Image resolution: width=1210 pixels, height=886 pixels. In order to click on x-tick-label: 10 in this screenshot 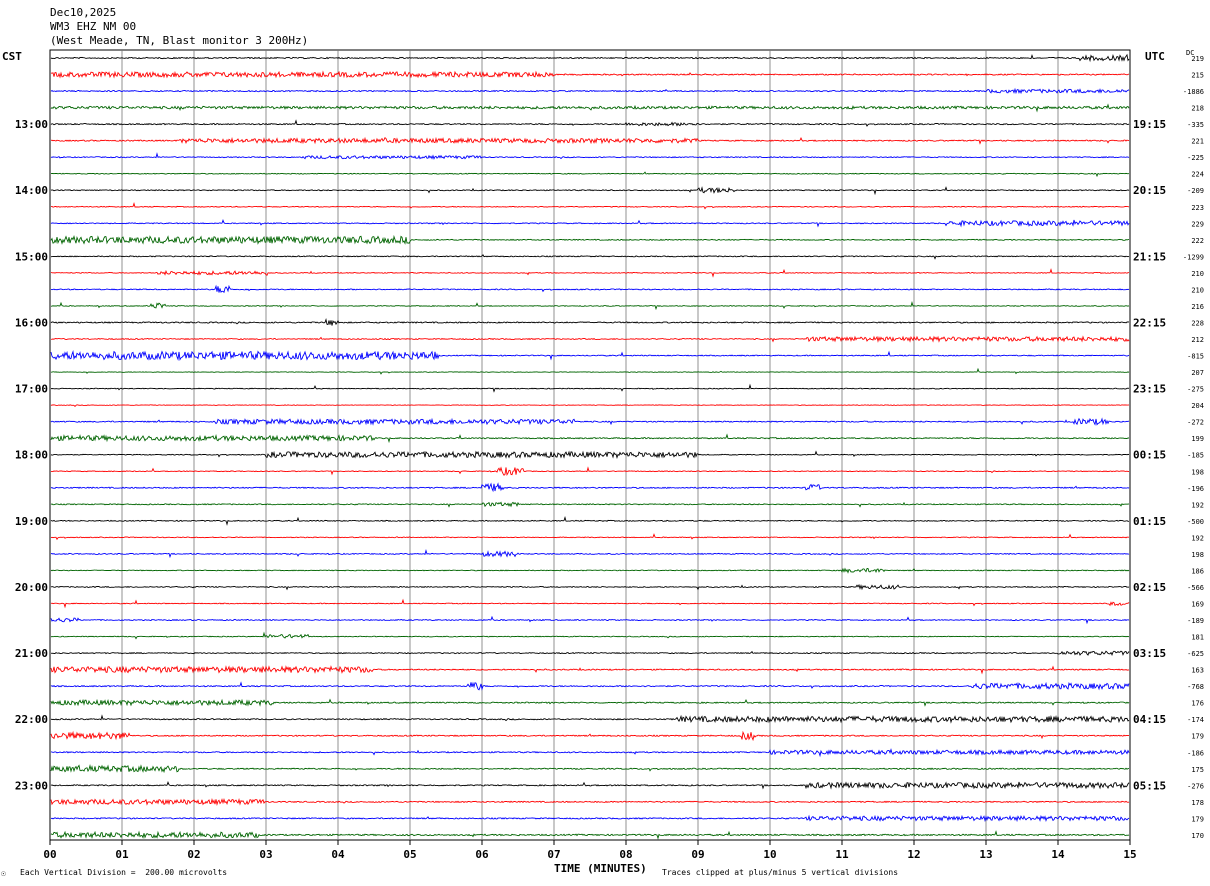, I will do `click(769, 854)`.